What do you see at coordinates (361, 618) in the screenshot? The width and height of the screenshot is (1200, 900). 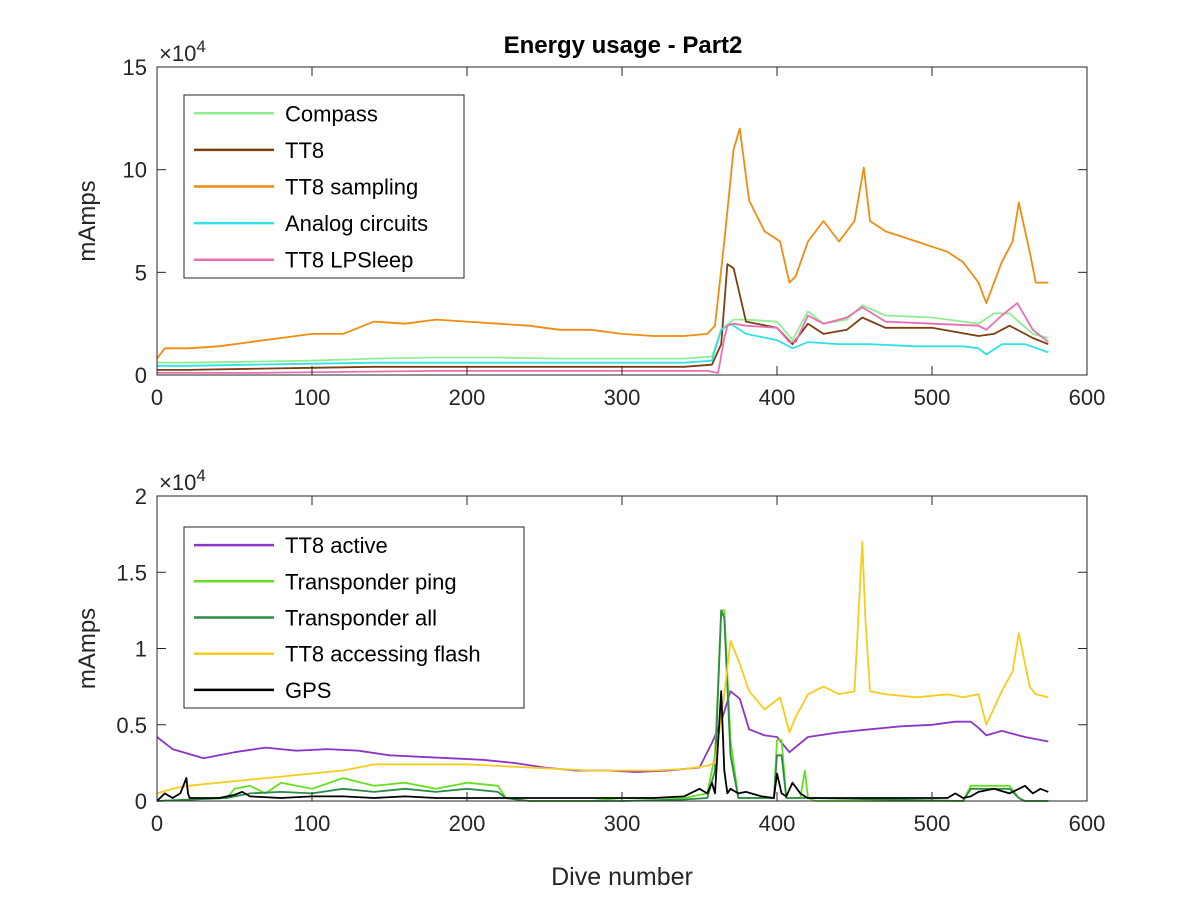 I see `legend-entry: Transponder all` at bounding box center [361, 618].